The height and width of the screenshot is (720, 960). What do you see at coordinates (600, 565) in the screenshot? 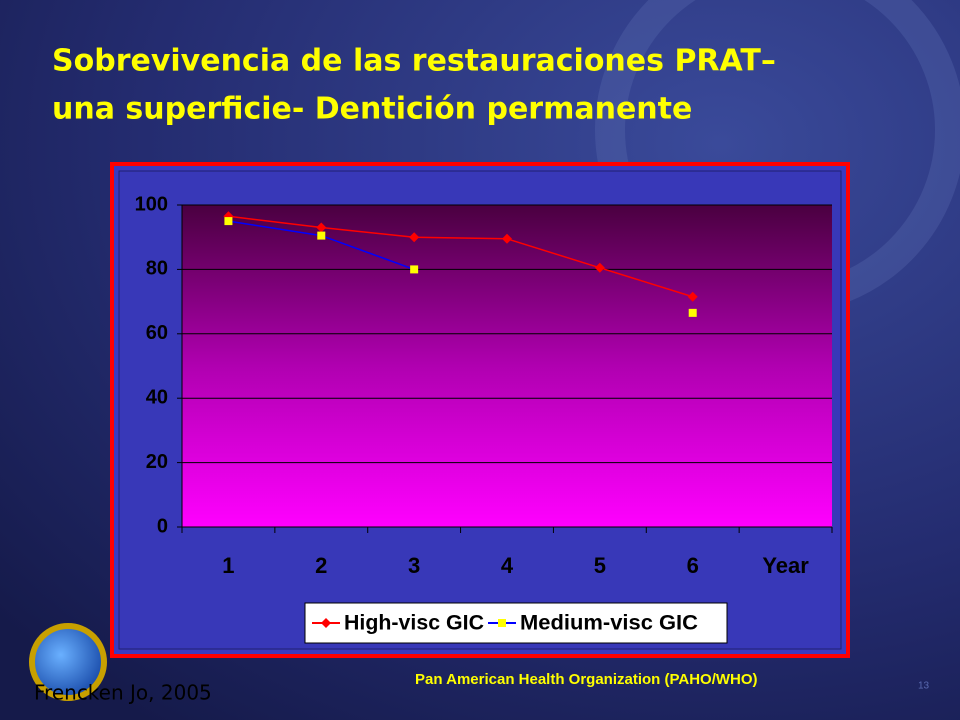
I see `x-tick-label: 5` at bounding box center [600, 565].